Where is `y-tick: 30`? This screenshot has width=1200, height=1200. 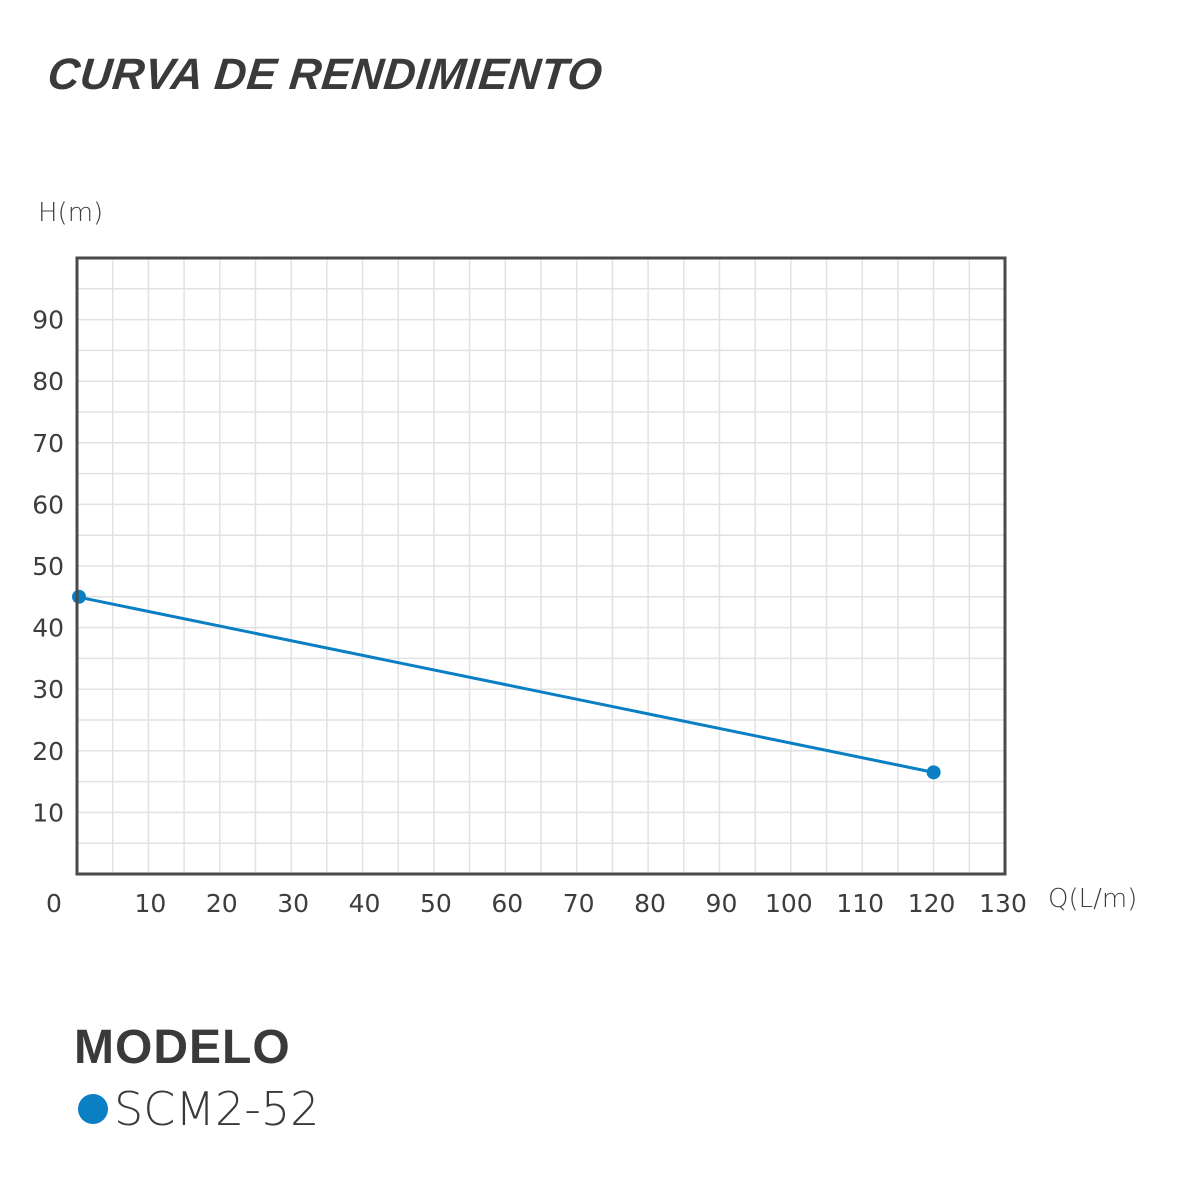
y-tick: 30 is located at coordinates (48, 689).